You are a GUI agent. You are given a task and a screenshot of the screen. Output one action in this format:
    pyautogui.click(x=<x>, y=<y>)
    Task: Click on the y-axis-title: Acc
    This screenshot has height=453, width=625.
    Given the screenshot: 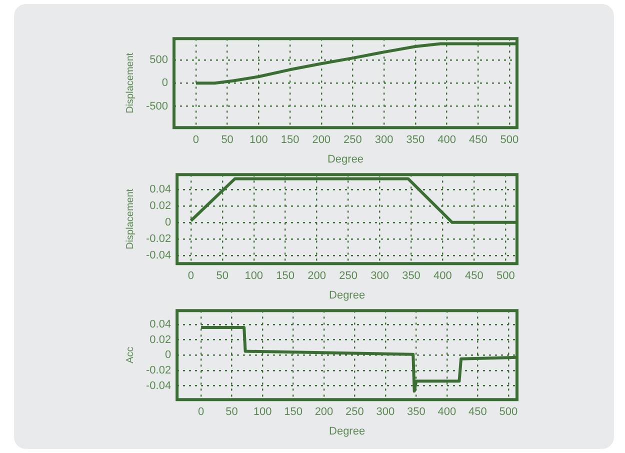 What is the action you would take?
    pyautogui.click(x=130, y=355)
    